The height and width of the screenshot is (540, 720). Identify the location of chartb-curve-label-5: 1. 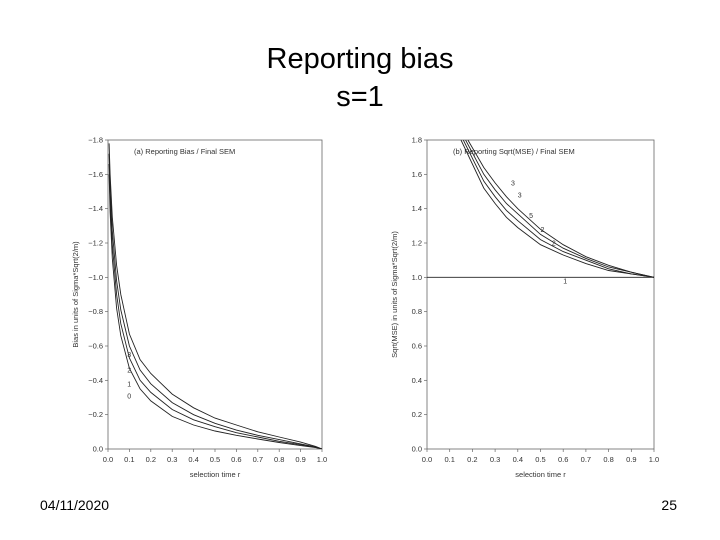
(565, 281).